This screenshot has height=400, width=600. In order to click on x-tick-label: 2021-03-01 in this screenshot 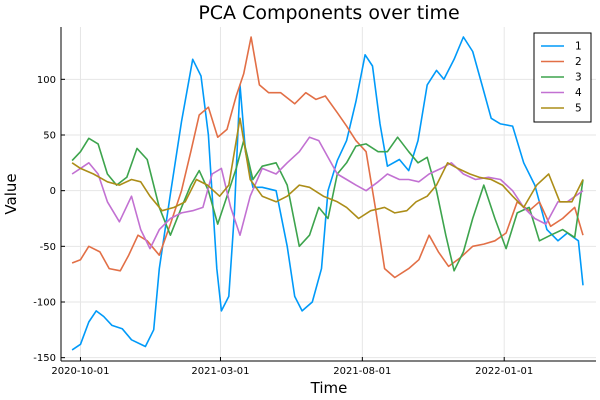, I will do `click(220, 371)`.